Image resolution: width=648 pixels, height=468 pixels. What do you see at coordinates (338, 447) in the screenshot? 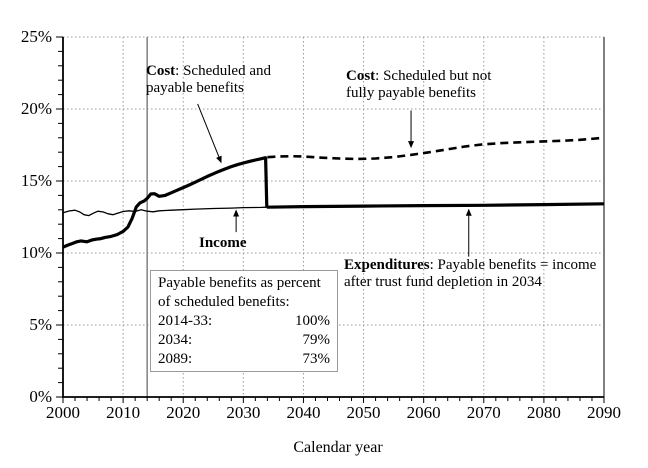
I see `x-axis-title: Calendar year` at bounding box center [338, 447].